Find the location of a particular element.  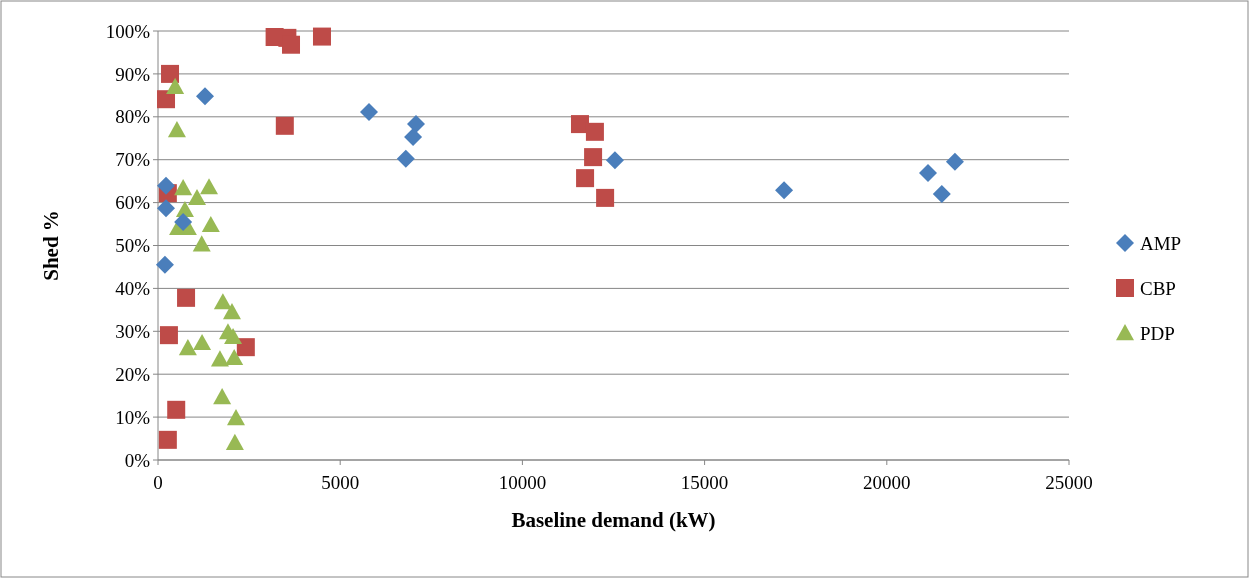

y-tick-label: 80% is located at coordinates (133, 117).